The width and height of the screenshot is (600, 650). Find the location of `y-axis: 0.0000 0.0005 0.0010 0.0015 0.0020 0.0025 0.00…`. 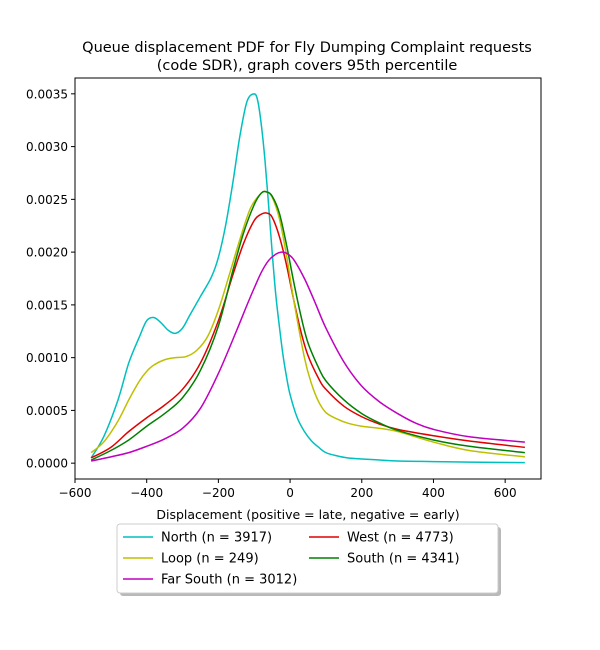

y-axis: 0.0000 0.0005 0.0010 0.0015 0.0020 0.0025 0.00… is located at coordinates (50, 279).